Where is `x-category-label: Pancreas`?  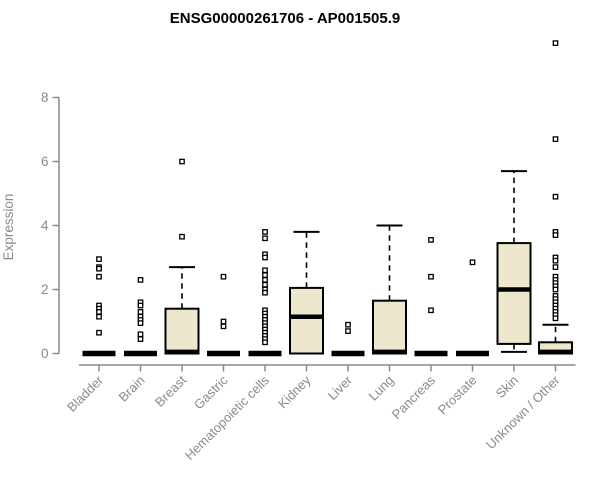 x-category-label: Pancreas is located at coordinates (414, 397).